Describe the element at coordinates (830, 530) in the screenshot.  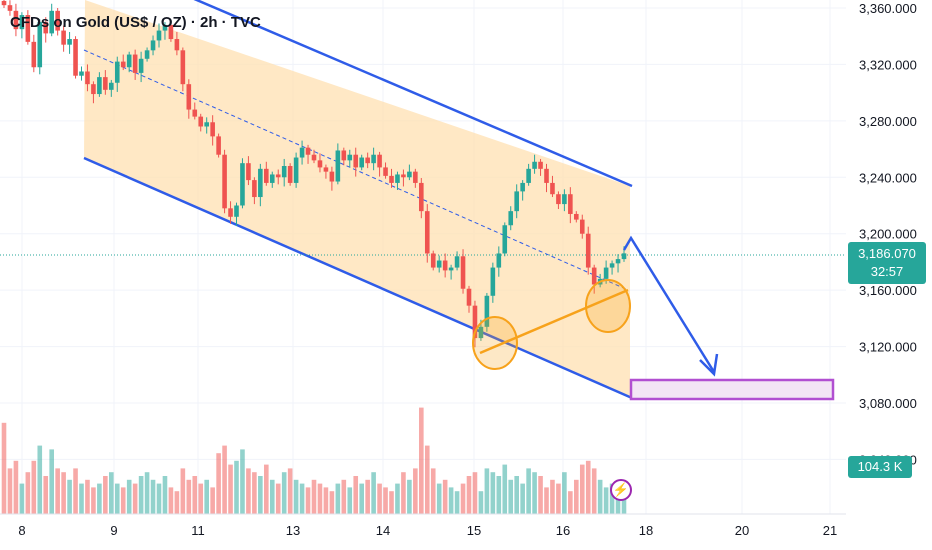
I see `x-tick-label: 21` at that location.